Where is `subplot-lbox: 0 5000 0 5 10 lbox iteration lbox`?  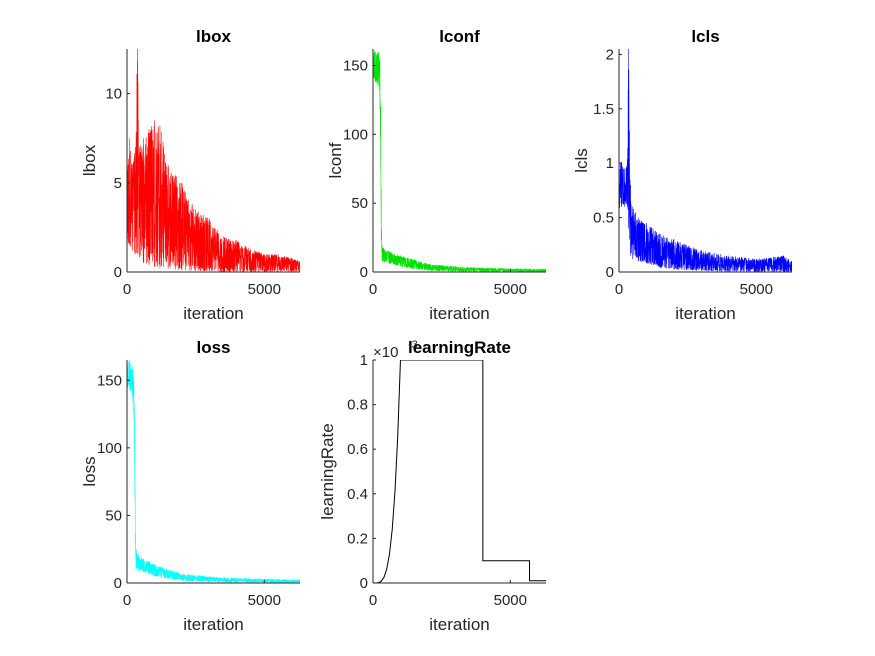 subplot-lbox: 0 5000 0 5 10 lbox iteration lbox is located at coordinates (190, 175).